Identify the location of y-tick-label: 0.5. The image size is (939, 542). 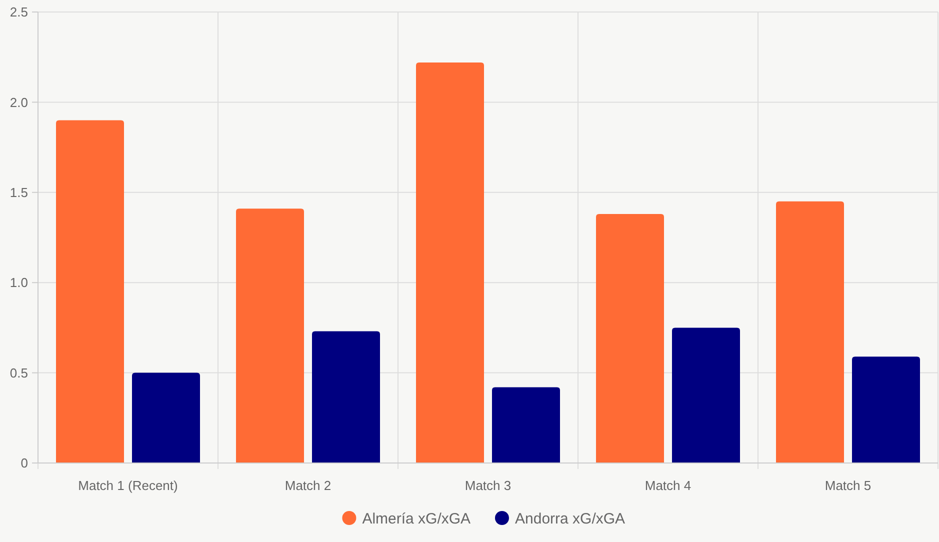
(19, 372).